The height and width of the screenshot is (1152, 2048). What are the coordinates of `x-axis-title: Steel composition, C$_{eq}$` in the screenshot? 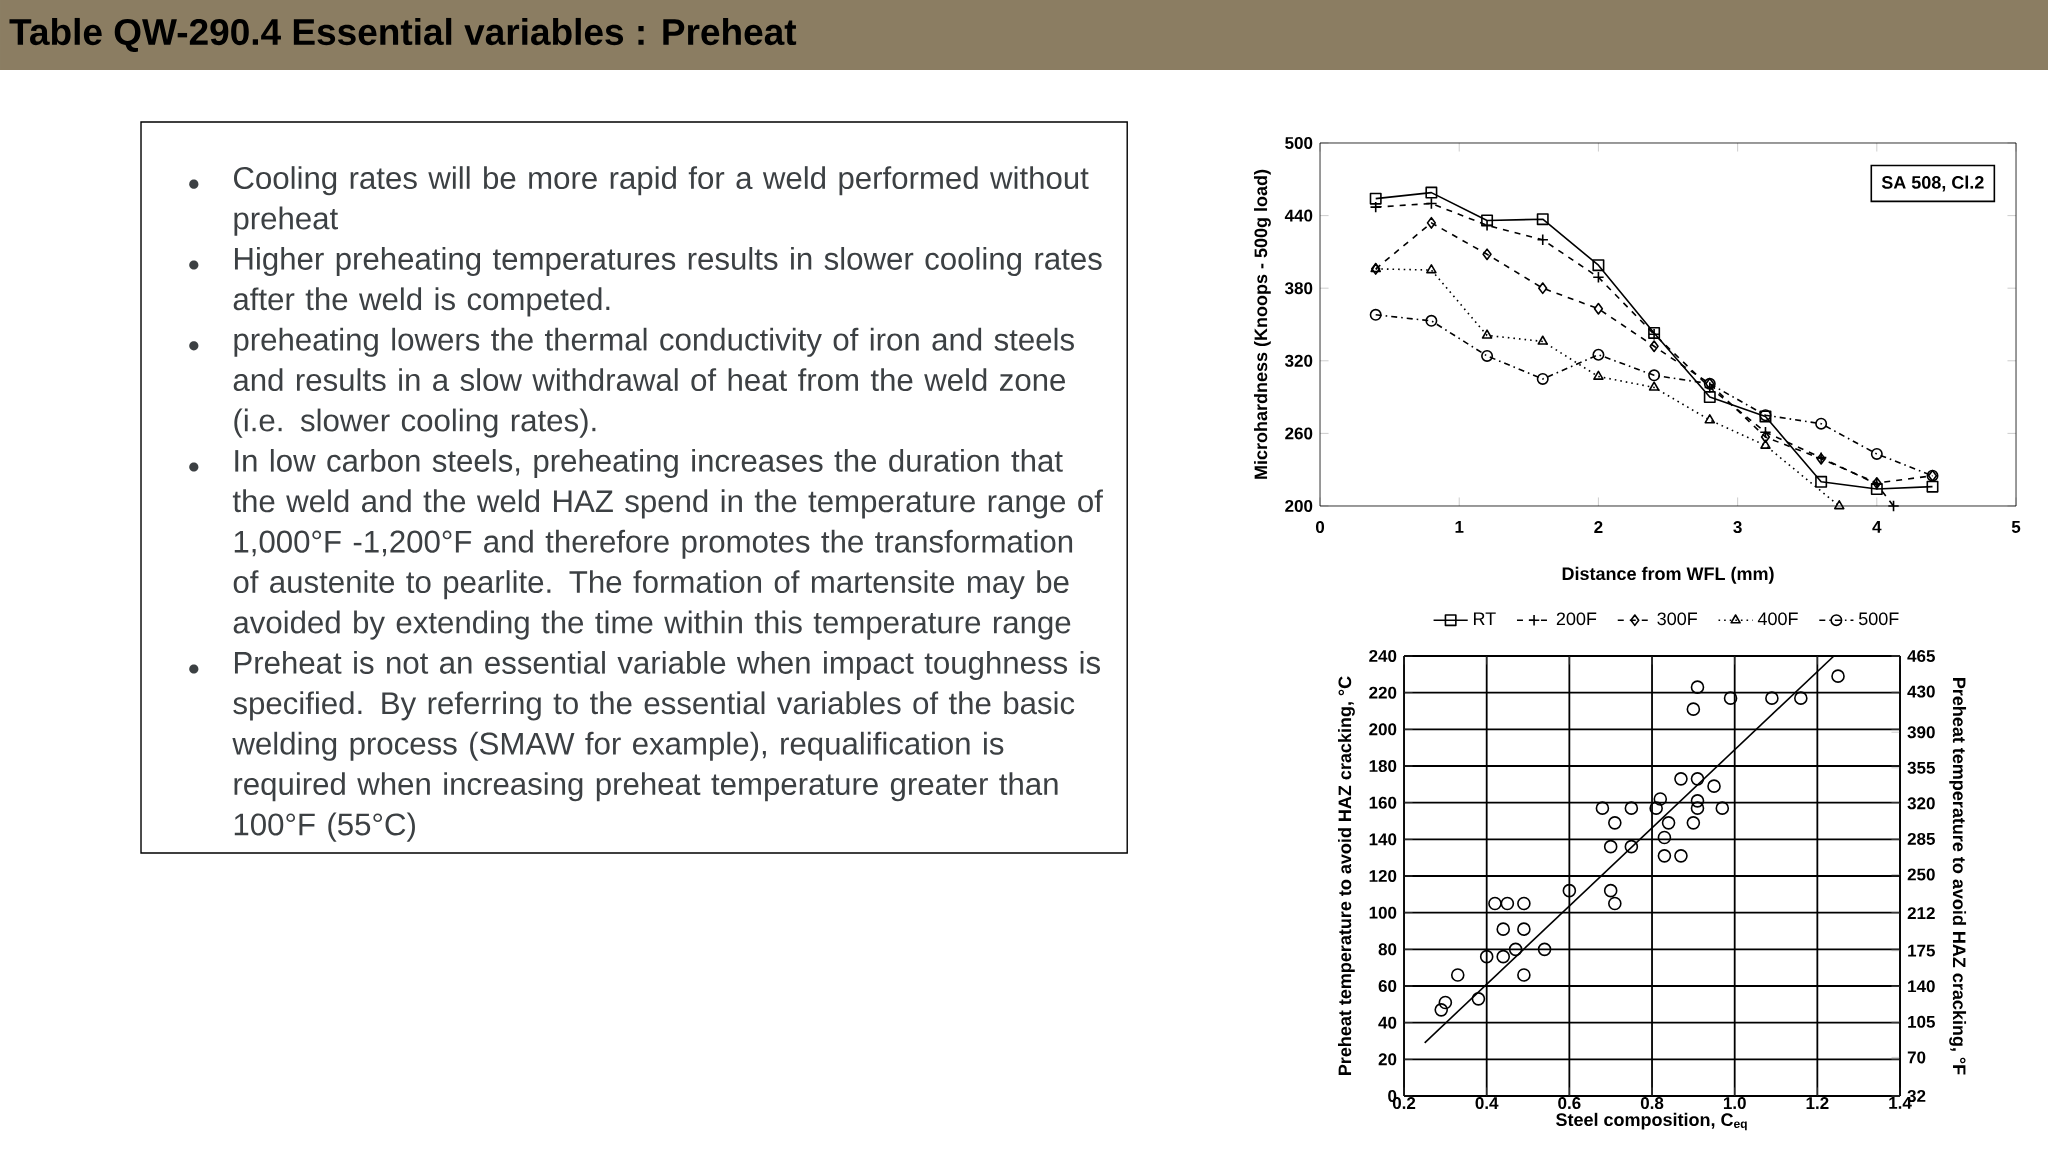 It's located at (1651, 1121).